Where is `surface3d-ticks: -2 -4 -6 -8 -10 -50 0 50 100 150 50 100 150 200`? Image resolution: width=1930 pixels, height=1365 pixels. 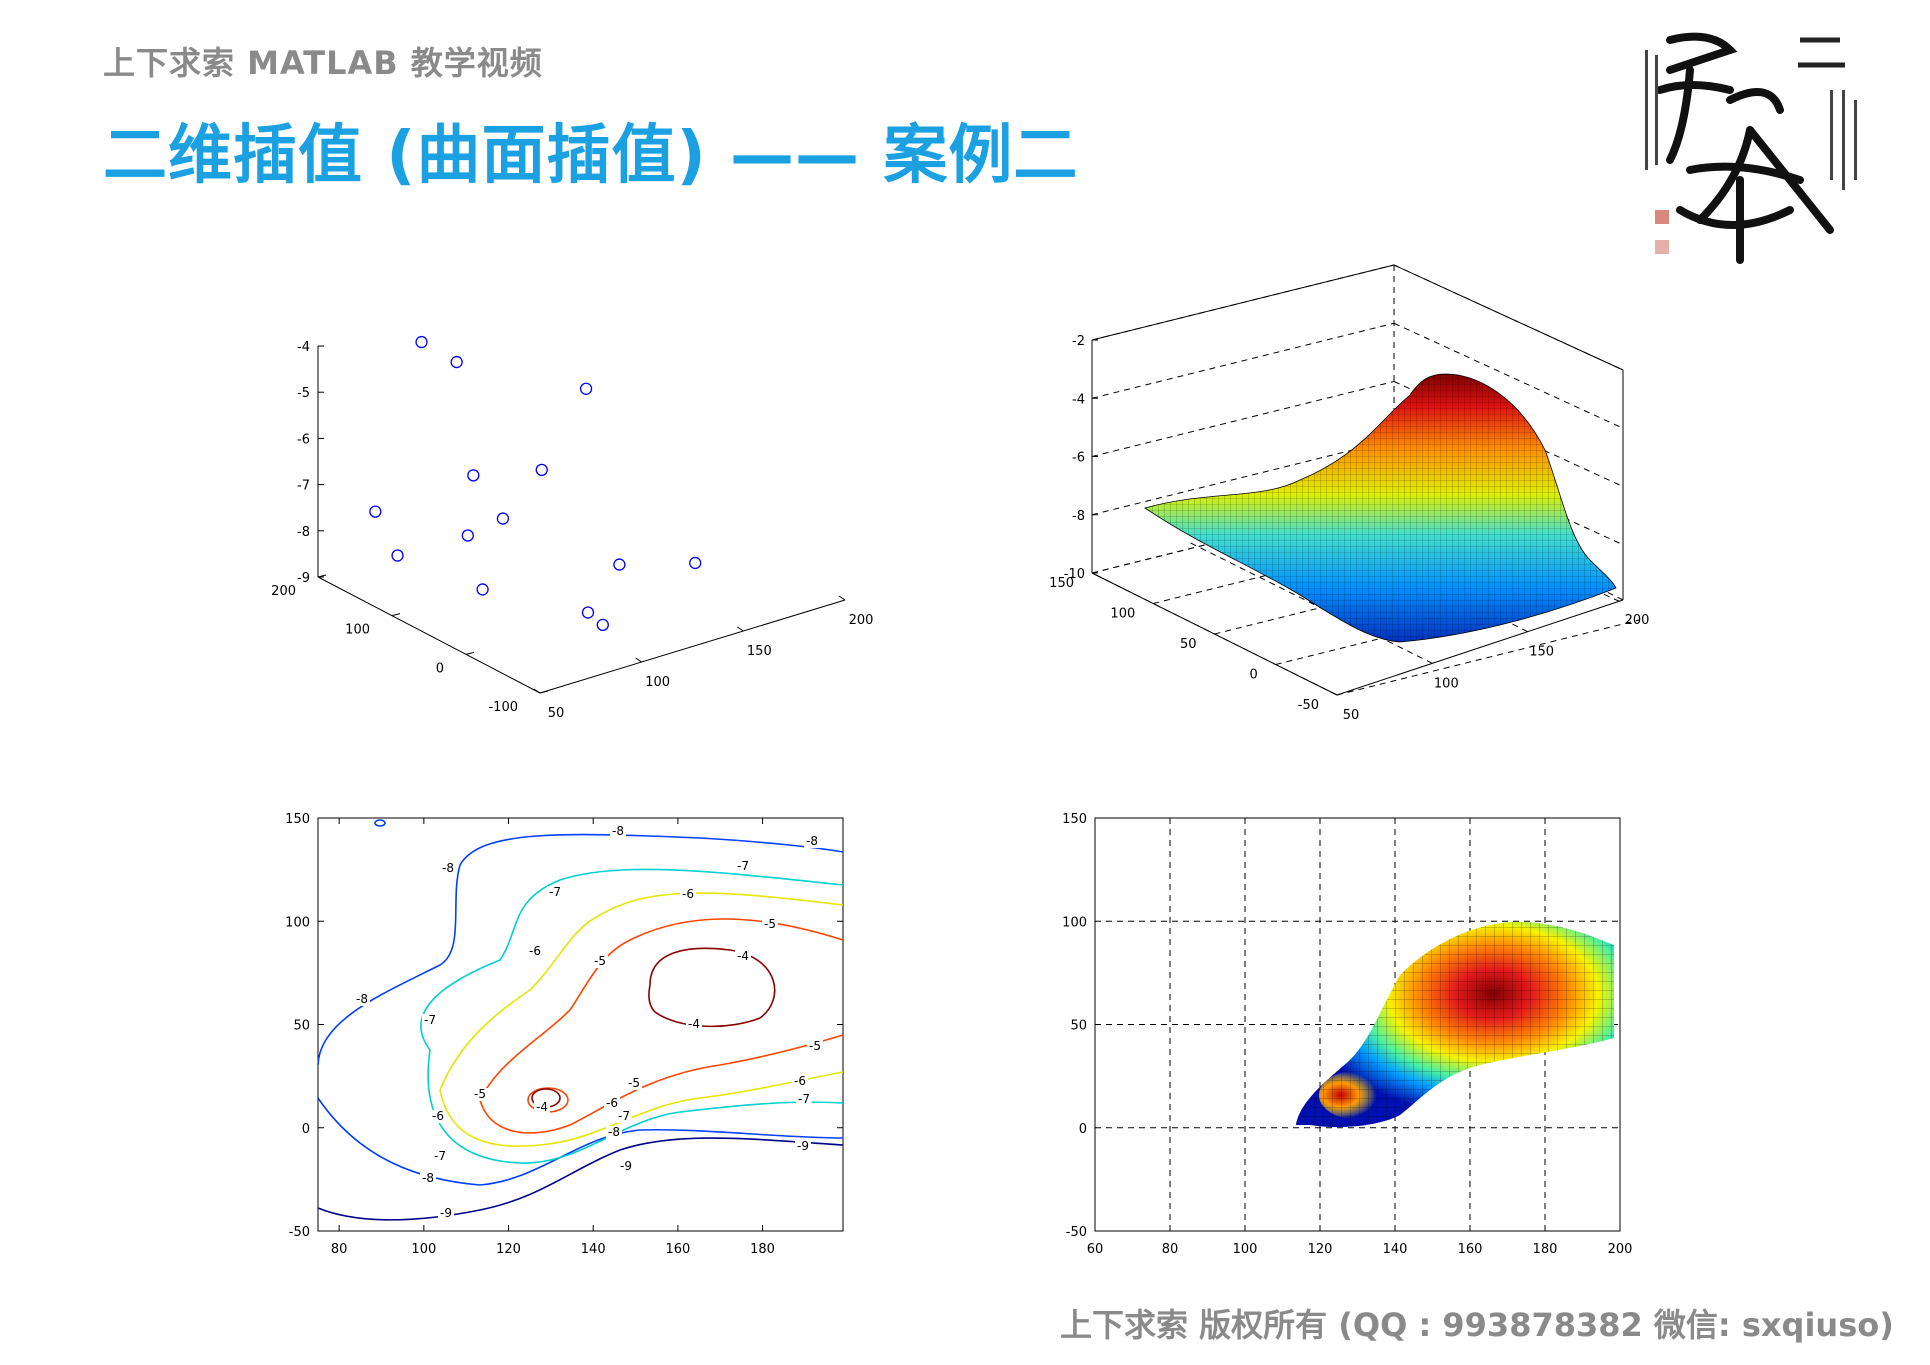
surface3d-ticks: -2 -4 -6 -8 -10 -50 0 50 100 150 50 100 150 200 is located at coordinates (1349, 528).